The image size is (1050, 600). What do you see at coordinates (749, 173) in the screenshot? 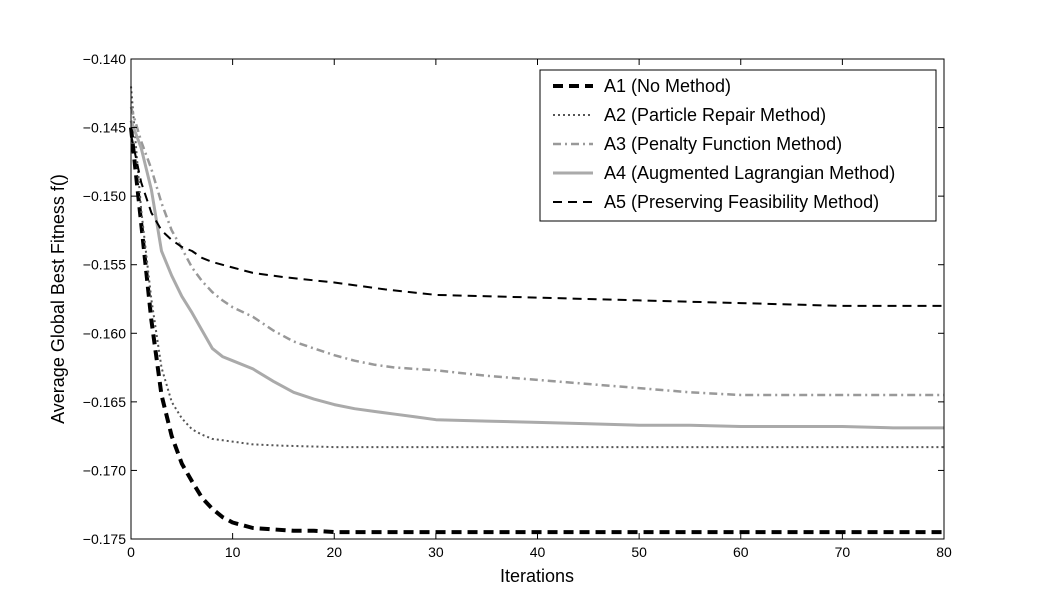
I see `legend-label-a4: A4 (Augmented Lagrangian Method)` at bounding box center [749, 173].